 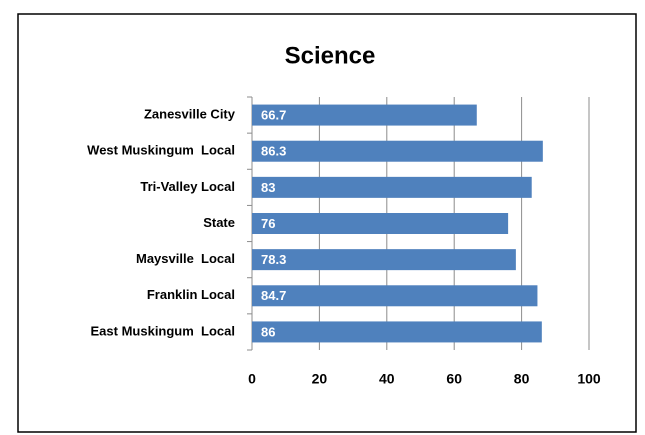 I want to click on y-tick-label: State, so click(x=219, y=222).